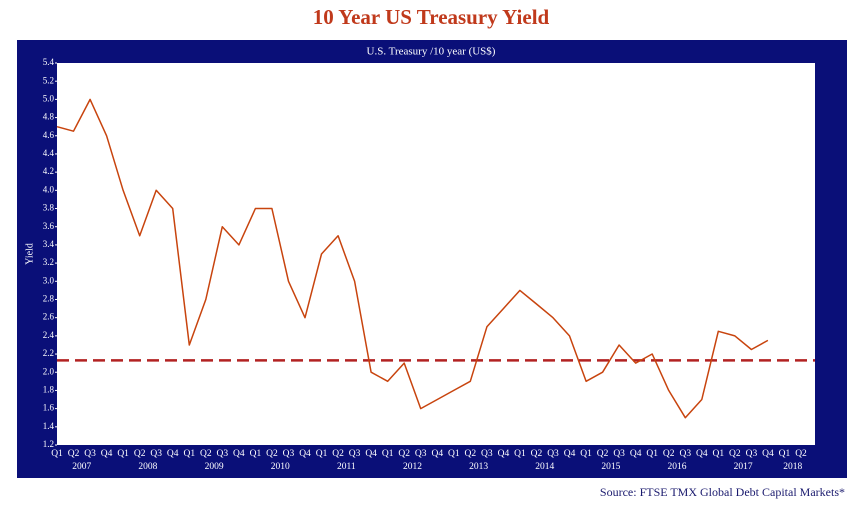 The height and width of the screenshot is (507, 862). What do you see at coordinates (544, 467) in the screenshot?
I see `year-label: 2014` at bounding box center [544, 467].